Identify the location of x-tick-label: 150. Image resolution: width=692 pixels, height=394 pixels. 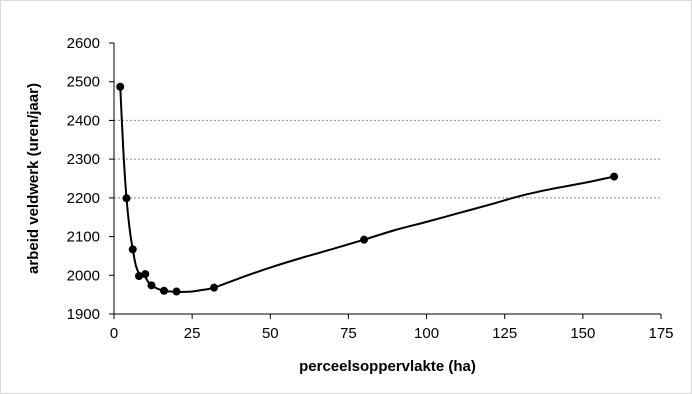
(582, 333).